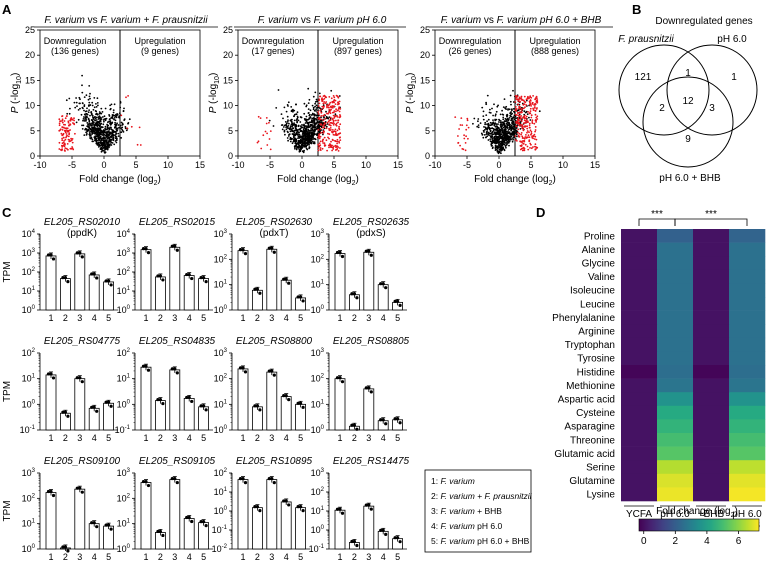 Image resolution: width=778 pixels, height=569 pixels. I want to click on y-tick-label: 0, so click(230, 156).